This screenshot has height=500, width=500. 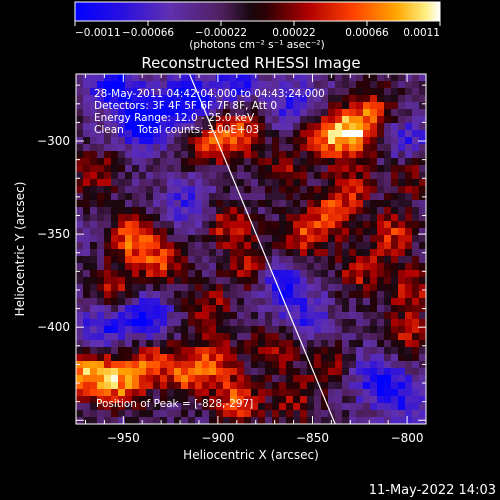 What do you see at coordinates (312, 438) in the screenshot?
I see `x-tick-label: −850` at bounding box center [312, 438].